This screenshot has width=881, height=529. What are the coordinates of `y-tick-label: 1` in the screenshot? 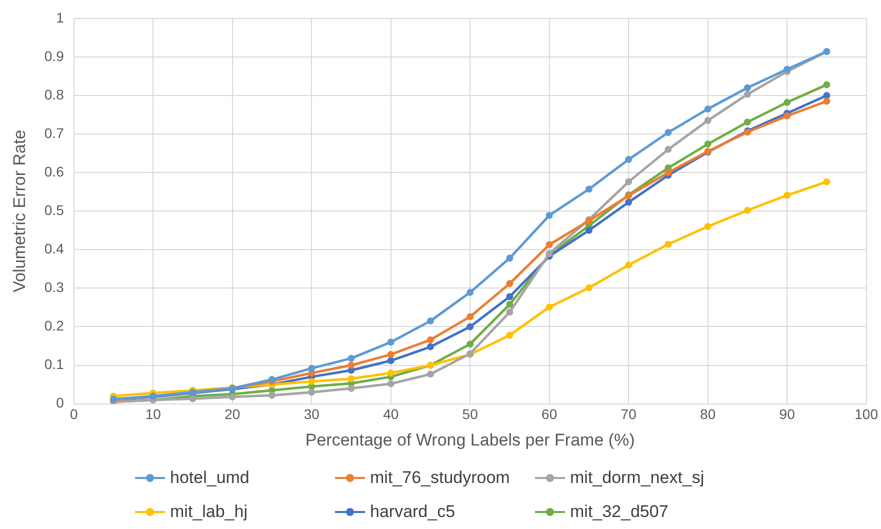 It's located at (60, 17).